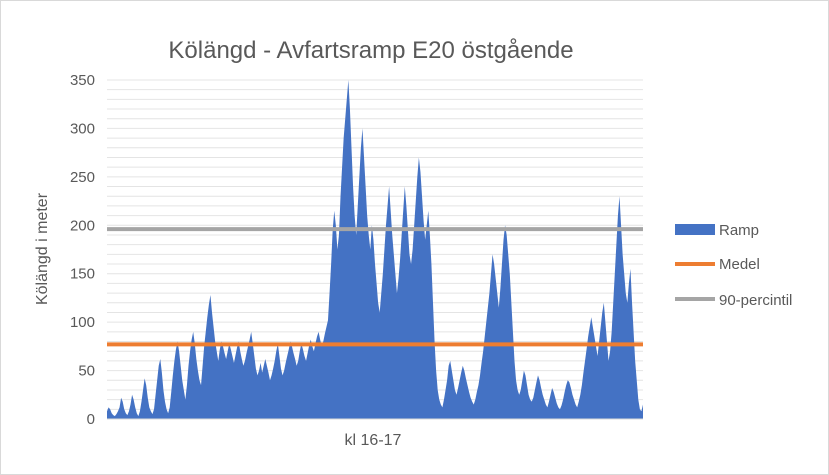 This screenshot has width=829, height=475. Describe the element at coordinates (739, 230) in the screenshot. I see `legend-label-ramp: Ramp` at that location.